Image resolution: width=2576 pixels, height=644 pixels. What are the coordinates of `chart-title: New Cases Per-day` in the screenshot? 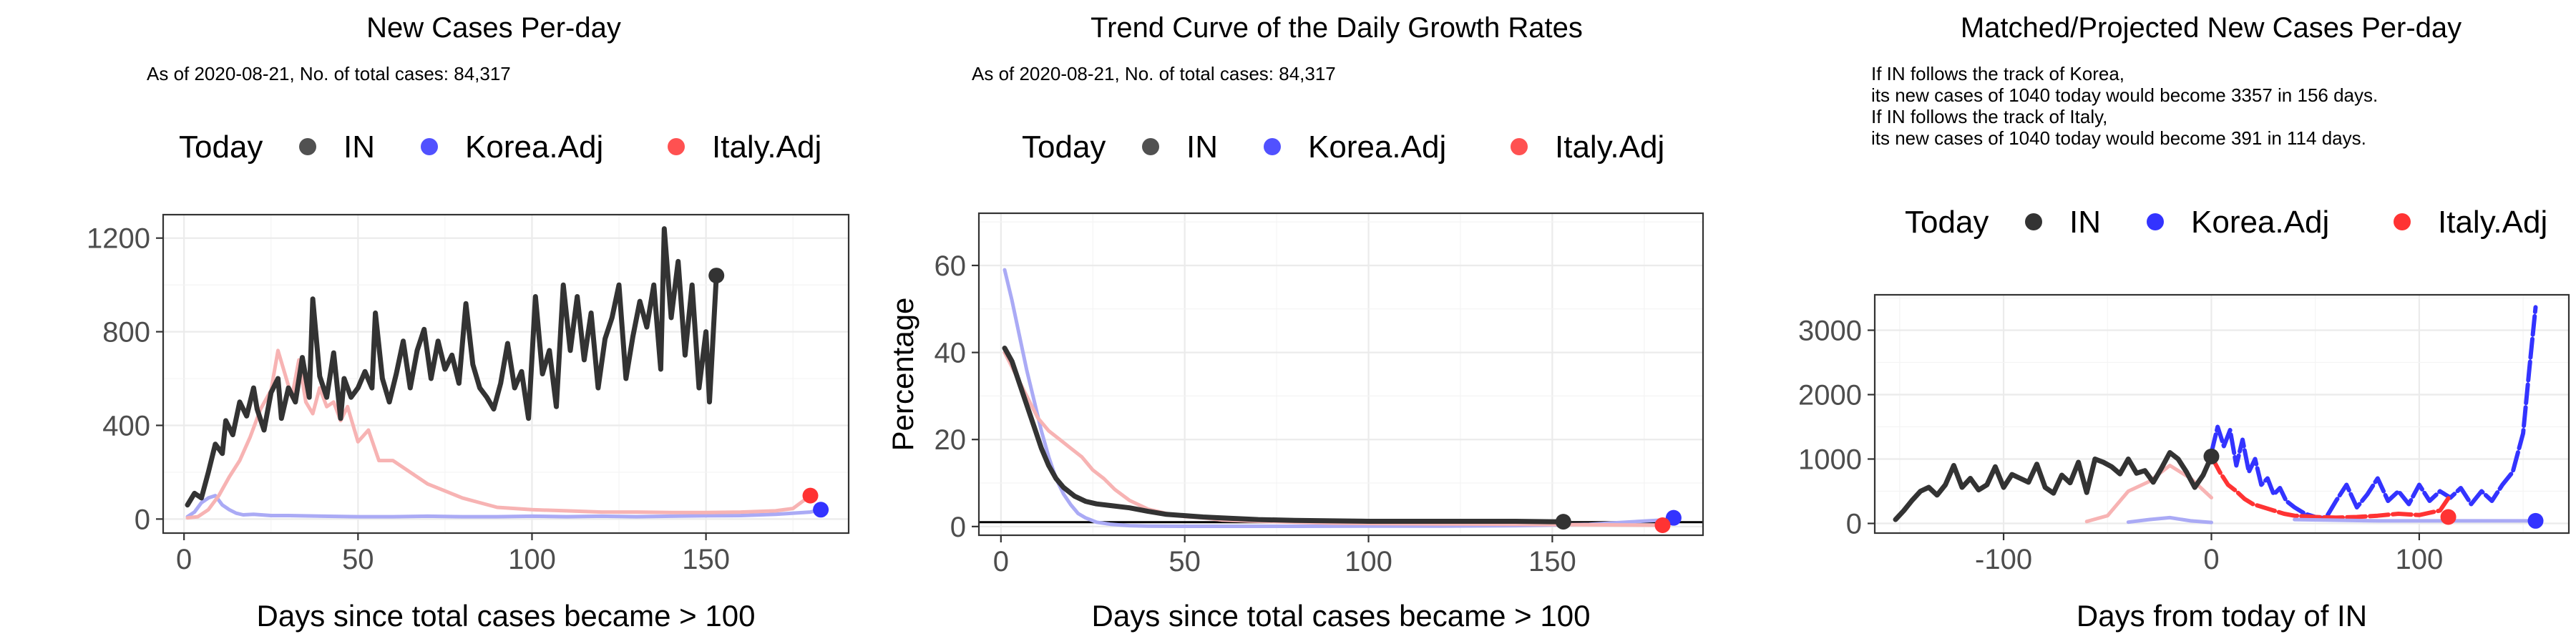 It's located at (493, 28).